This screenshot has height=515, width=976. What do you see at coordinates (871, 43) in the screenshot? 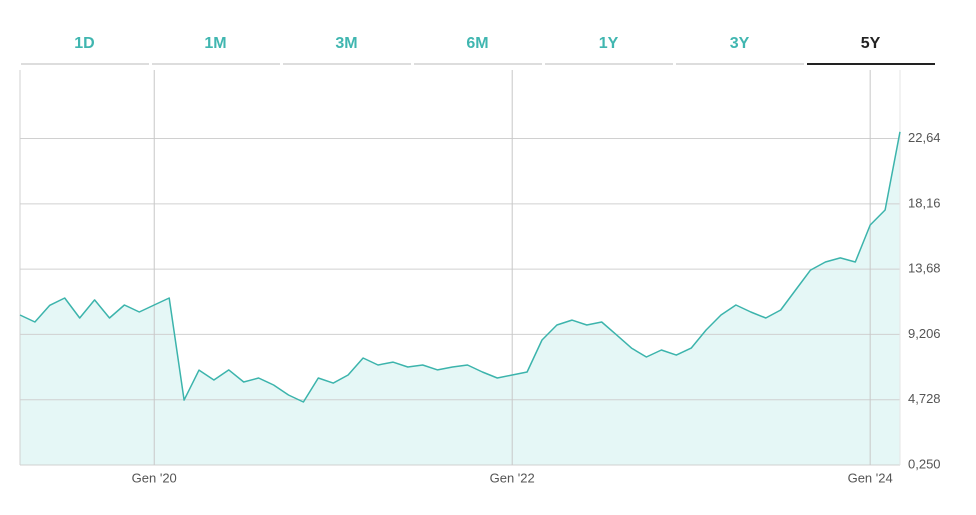
I see `tab-label: 5Y` at bounding box center [871, 43].